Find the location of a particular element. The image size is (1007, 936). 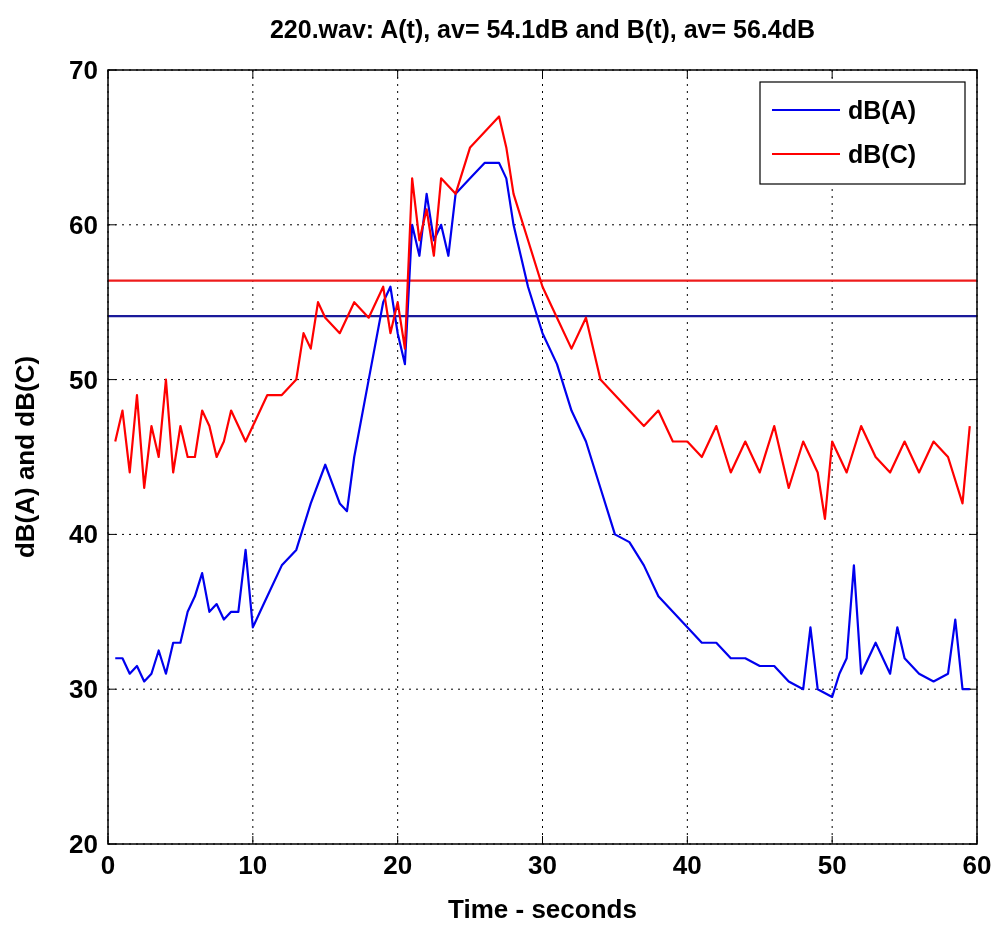

x-tick-label: 60 is located at coordinates (977, 865).